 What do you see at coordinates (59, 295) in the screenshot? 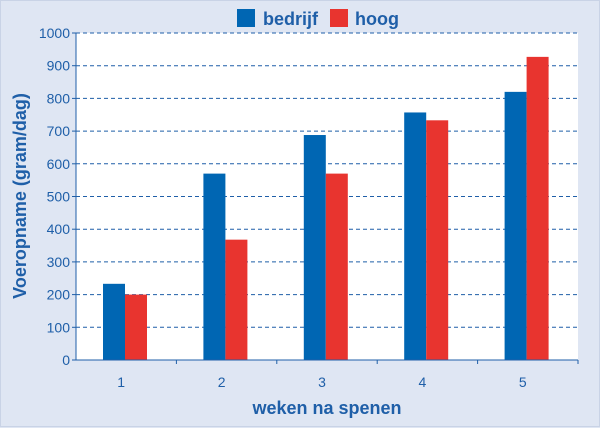
I see `y-tick-label-200: 200` at bounding box center [59, 295].